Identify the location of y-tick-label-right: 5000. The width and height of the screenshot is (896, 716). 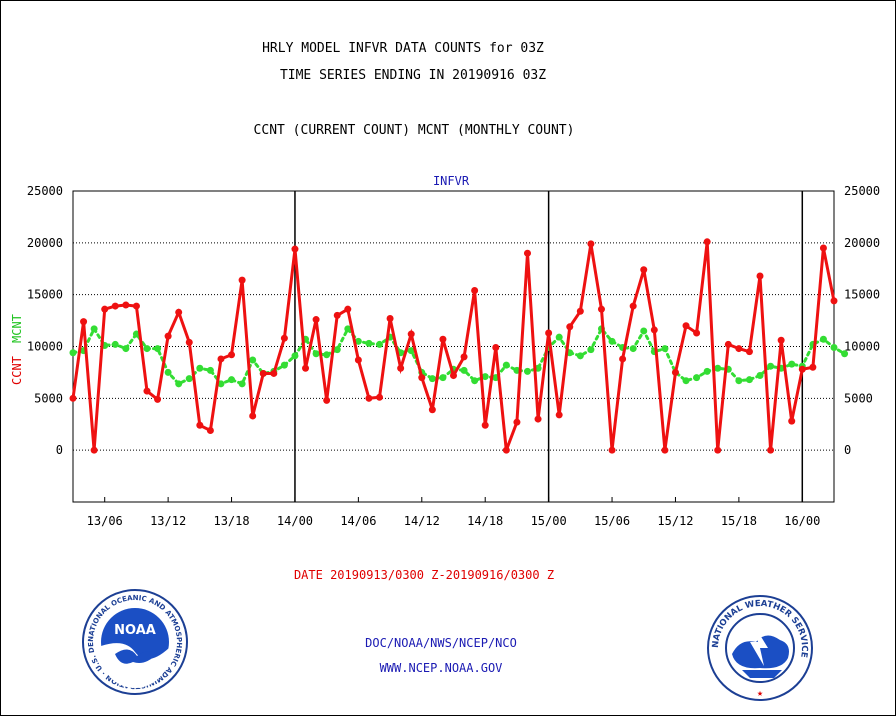
(858, 398).